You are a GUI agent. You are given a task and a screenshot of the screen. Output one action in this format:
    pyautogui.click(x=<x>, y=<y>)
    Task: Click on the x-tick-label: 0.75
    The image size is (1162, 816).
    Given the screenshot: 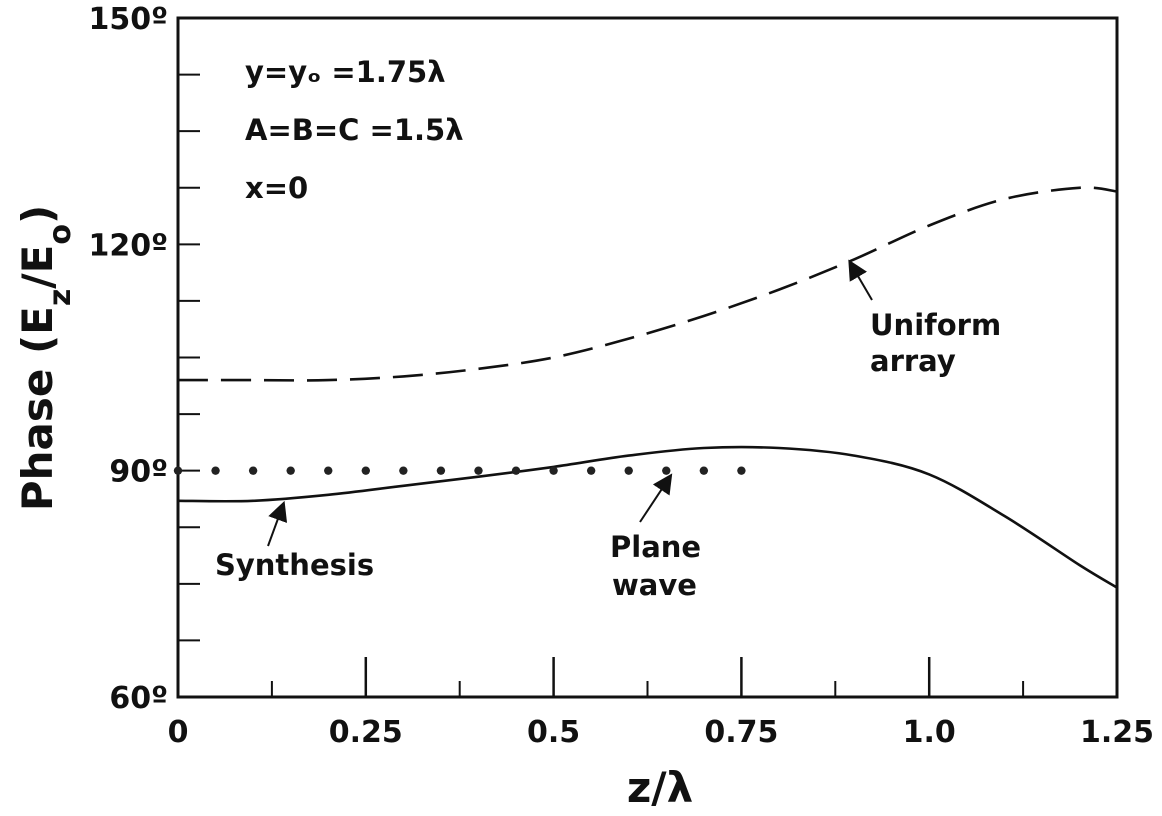 What is the action you would take?
    pyautogui.click(x=741, y=732)
    